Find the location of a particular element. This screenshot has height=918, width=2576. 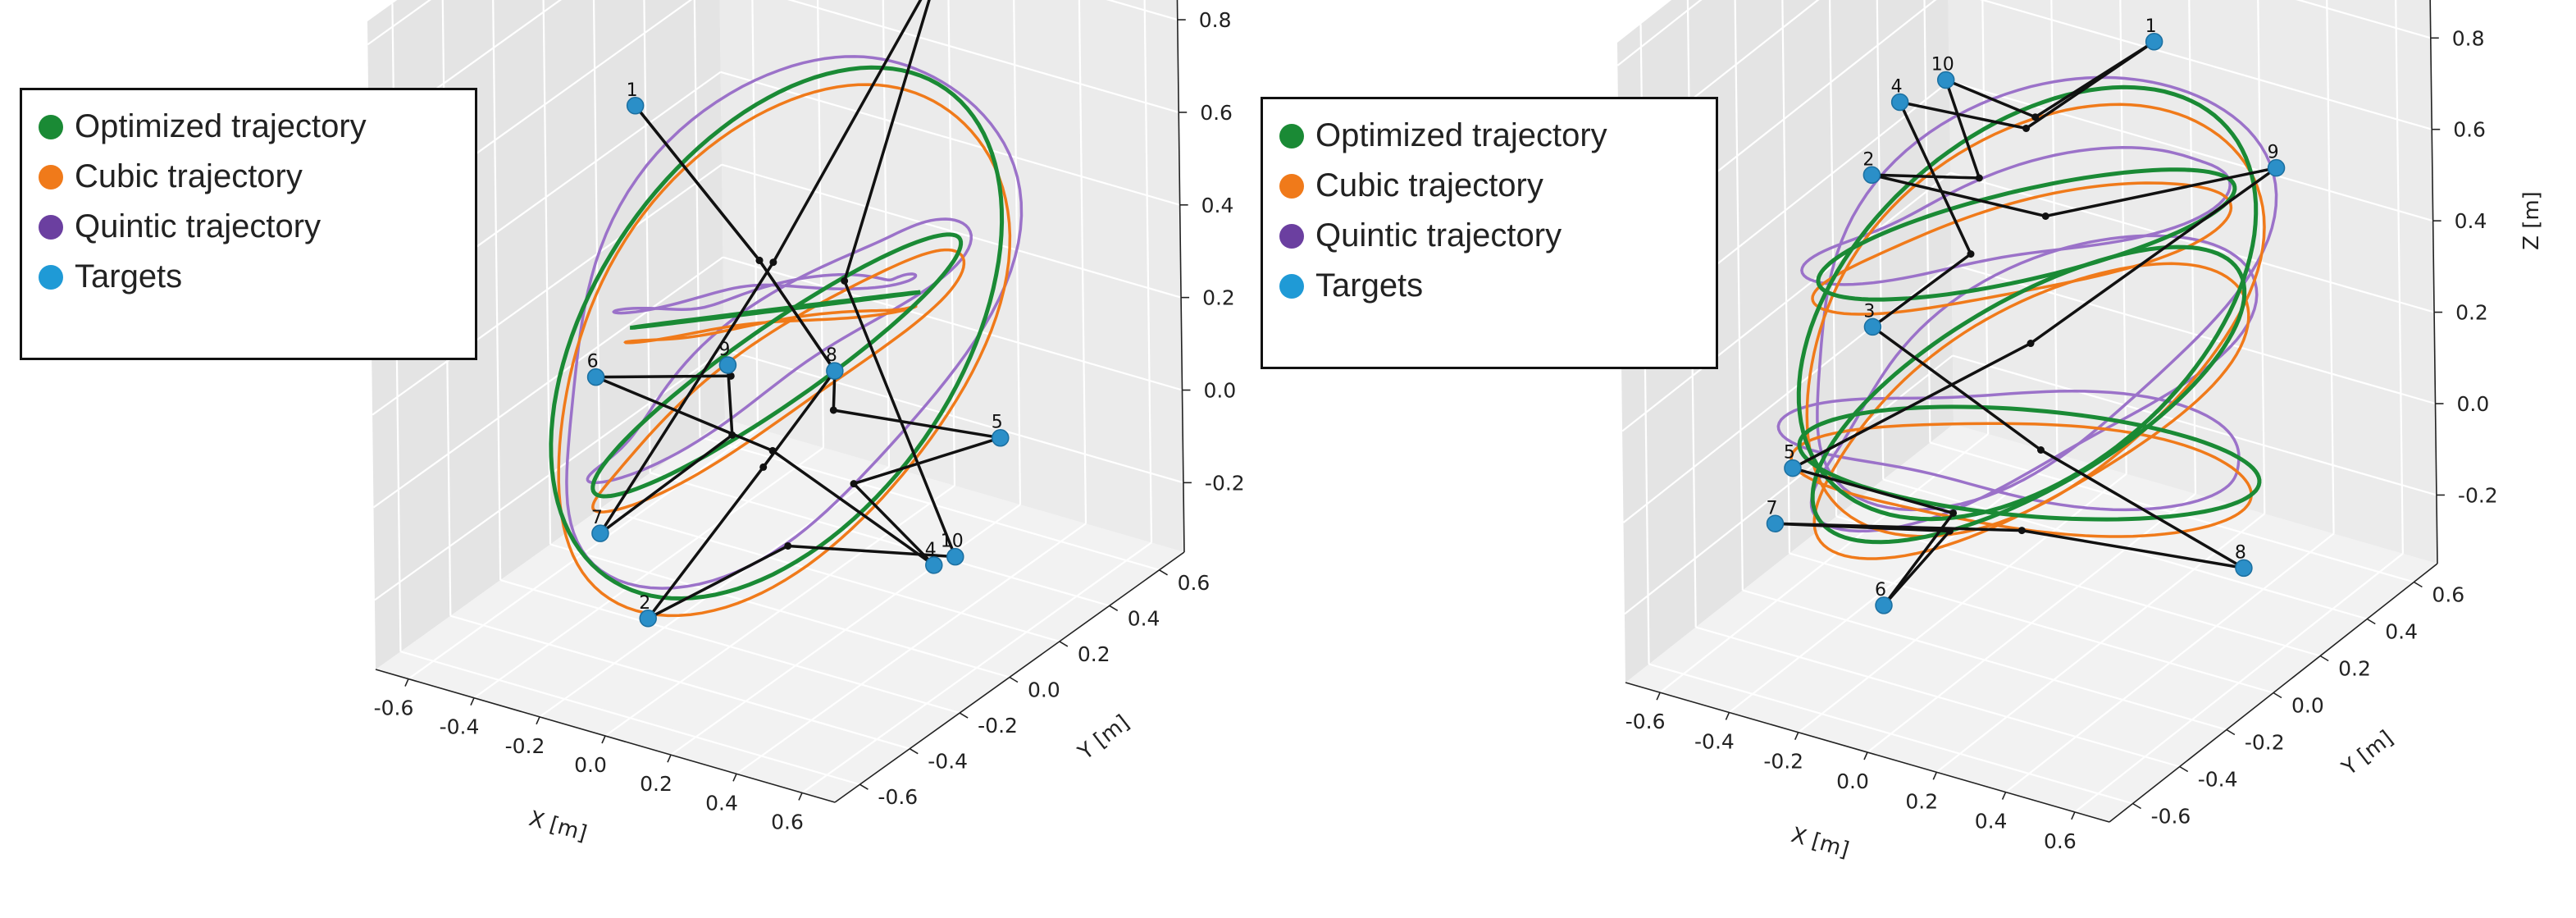

target-label: 9 is located at coordinates (724, 350).